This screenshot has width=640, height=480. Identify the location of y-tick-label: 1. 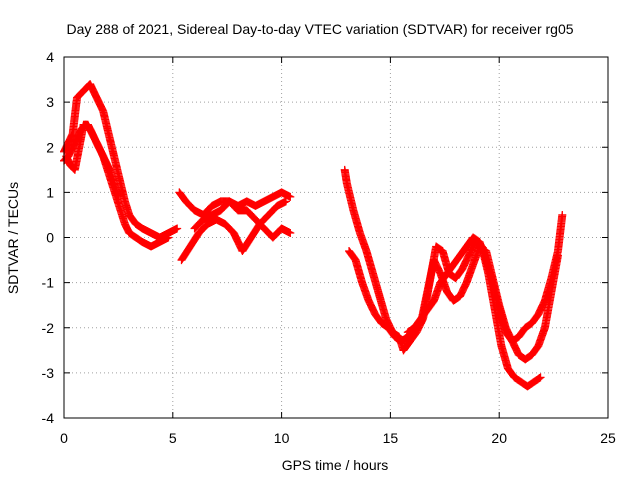
(50, 192).